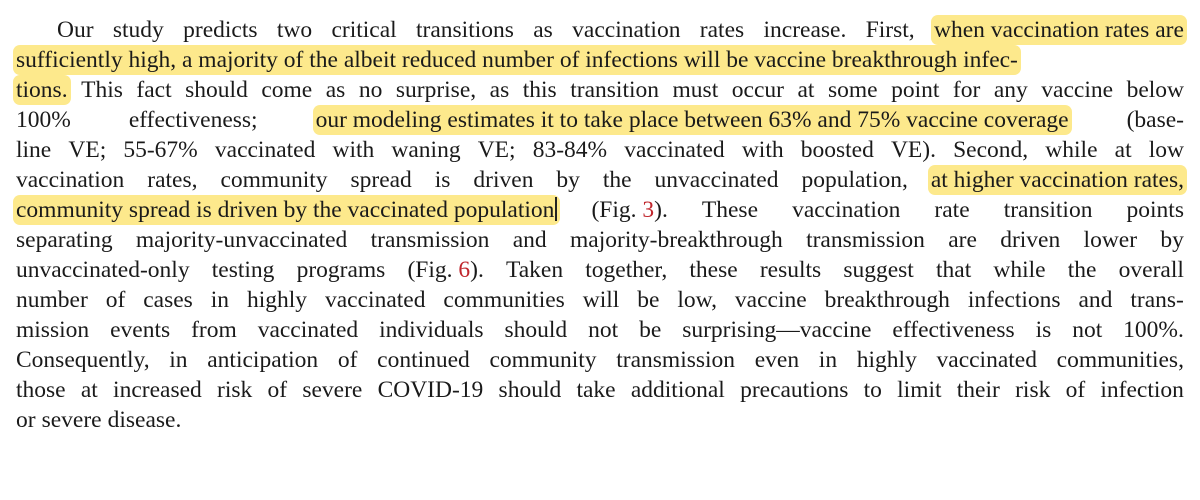 The image size is (1200, 500). I want to click on word: vaccination, so click(70, 180).